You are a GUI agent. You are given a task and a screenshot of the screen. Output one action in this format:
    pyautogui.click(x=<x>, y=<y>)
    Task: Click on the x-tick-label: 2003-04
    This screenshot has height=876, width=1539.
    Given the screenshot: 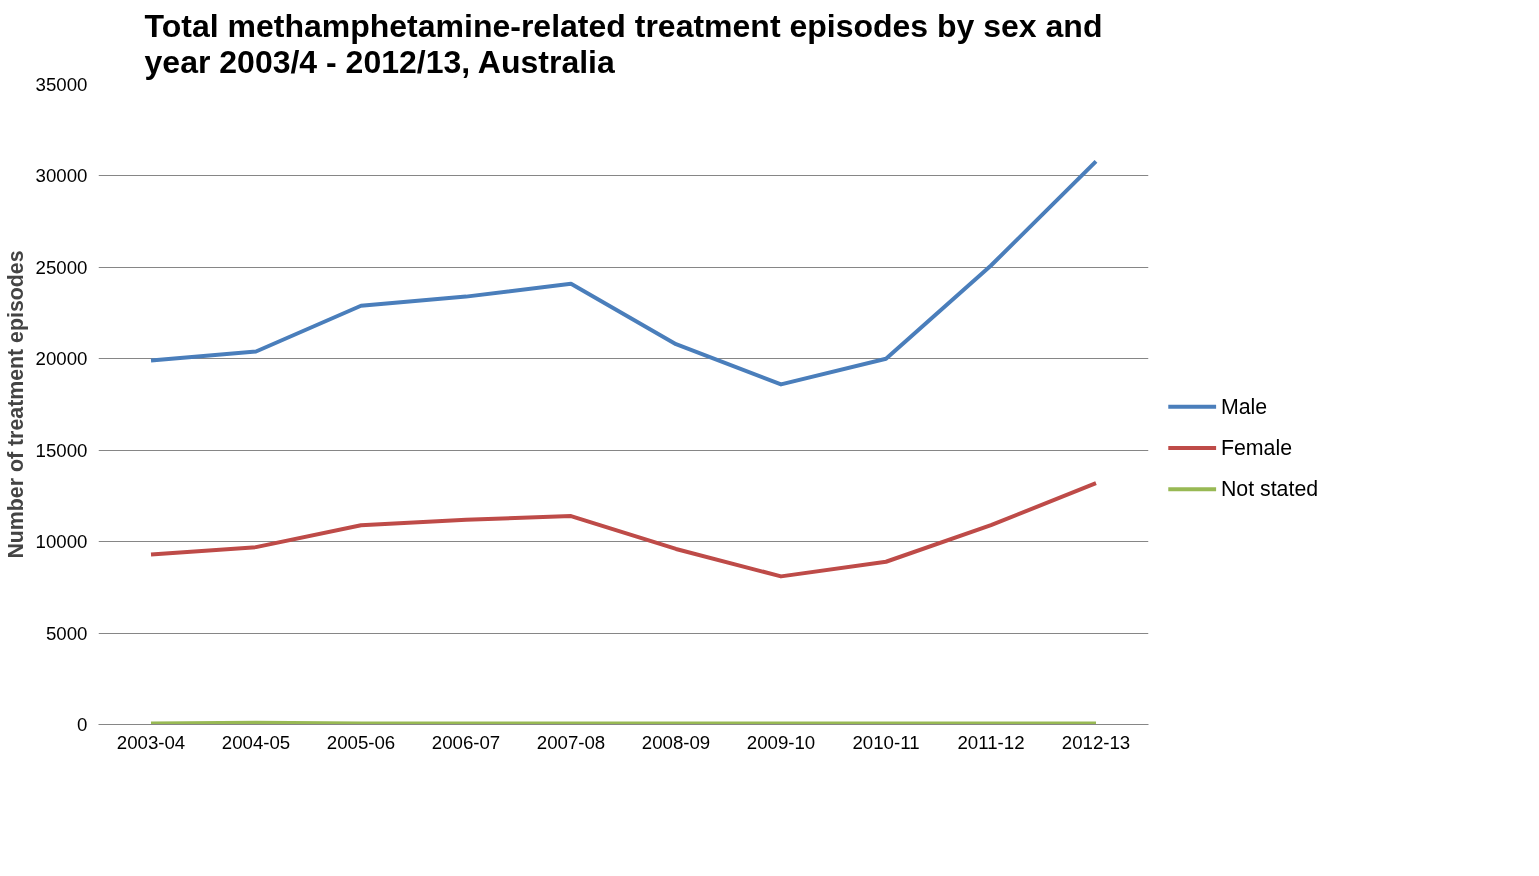 What is the action you would take?
    pyautogui.click(x=151, y=742)
    